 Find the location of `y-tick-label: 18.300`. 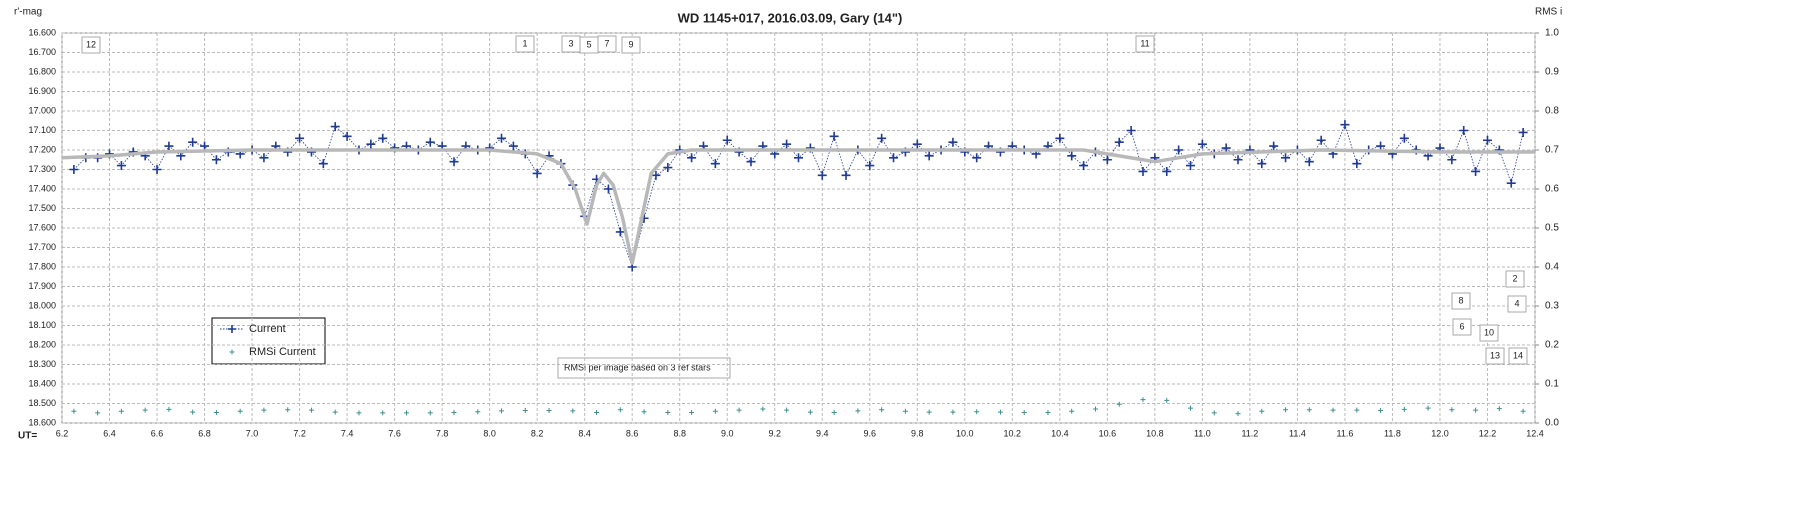

y-tick-label: 18.300 is located at coordinates (42, 364).